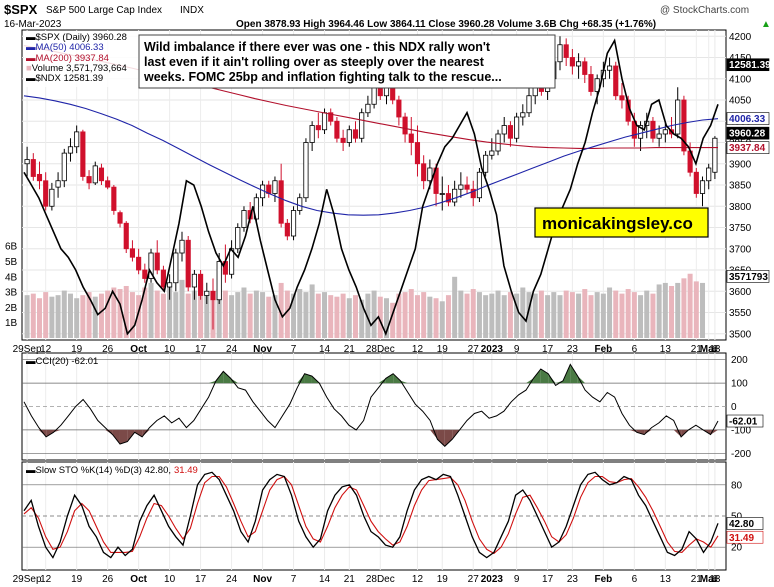 The height and width of the screenshot is (587, 774). What do you see at coordinates (46, 579) in the screenshot?
I see `date-label-bottom: 12` at bounding box center [46, 579].